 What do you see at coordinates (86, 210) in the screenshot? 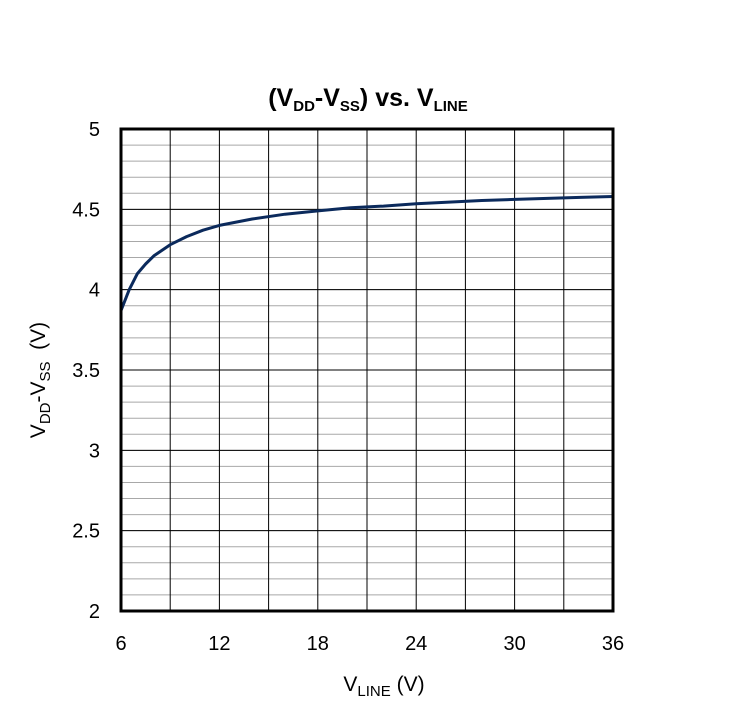
I see `y-tick-label: 4.5` at bounding box center [86, 210].